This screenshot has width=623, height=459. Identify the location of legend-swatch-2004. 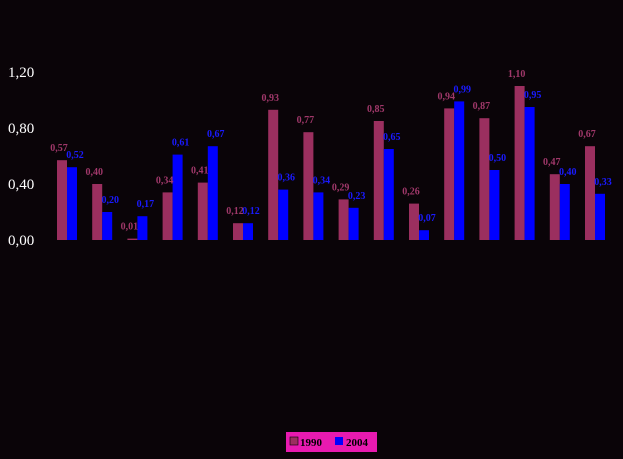
(339, 441).